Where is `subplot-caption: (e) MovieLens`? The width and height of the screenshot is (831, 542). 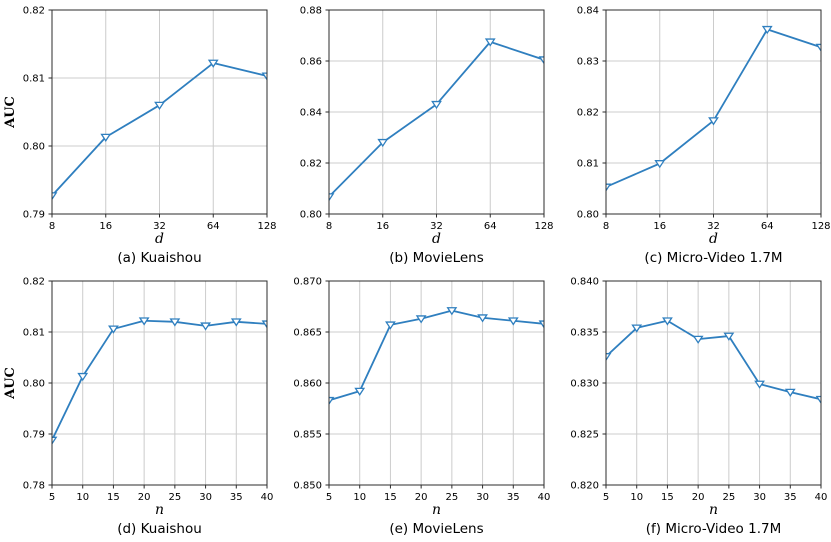
subplot-caption: (e) MovieLens is located at coordinates (436, 529).